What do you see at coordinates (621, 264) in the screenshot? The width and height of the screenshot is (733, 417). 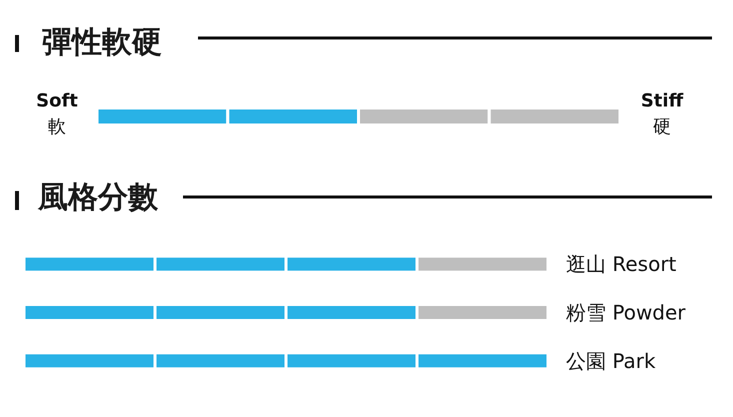 I see `y-tick-label: 逛山 Resort` at bounding box center [621, 264].